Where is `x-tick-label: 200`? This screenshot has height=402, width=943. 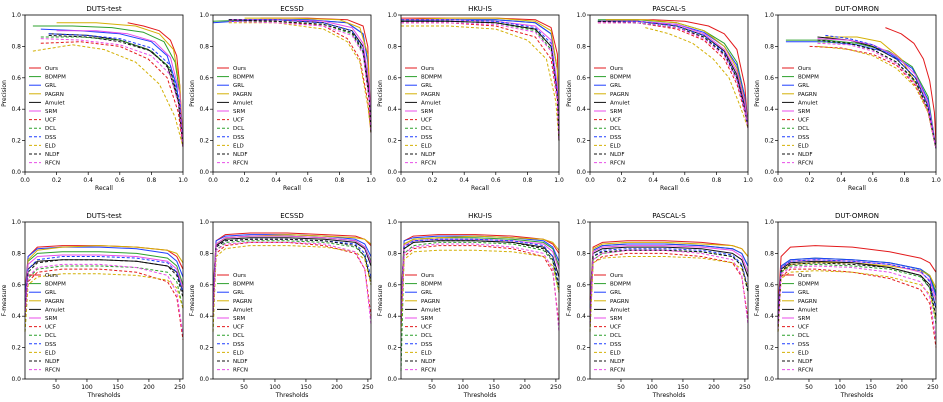 x-tick-label: 200 is located at coordinates (525, 387).